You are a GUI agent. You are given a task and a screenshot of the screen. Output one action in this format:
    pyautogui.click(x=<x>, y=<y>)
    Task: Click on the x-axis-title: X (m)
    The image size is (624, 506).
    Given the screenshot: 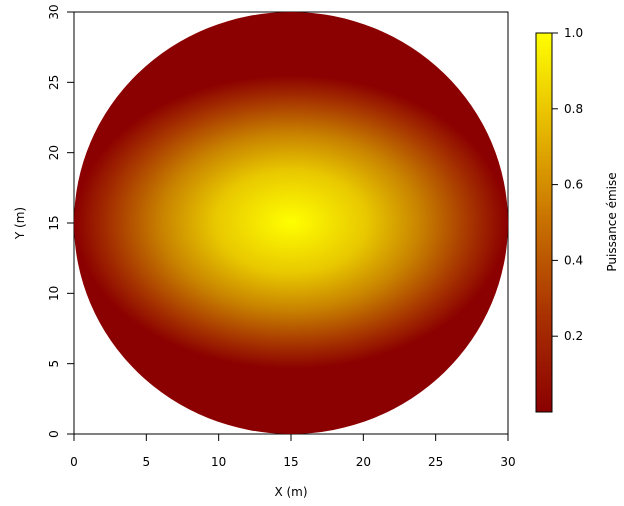 What is the action you would take?
    pyautogui.click(x=290, y=492)
    